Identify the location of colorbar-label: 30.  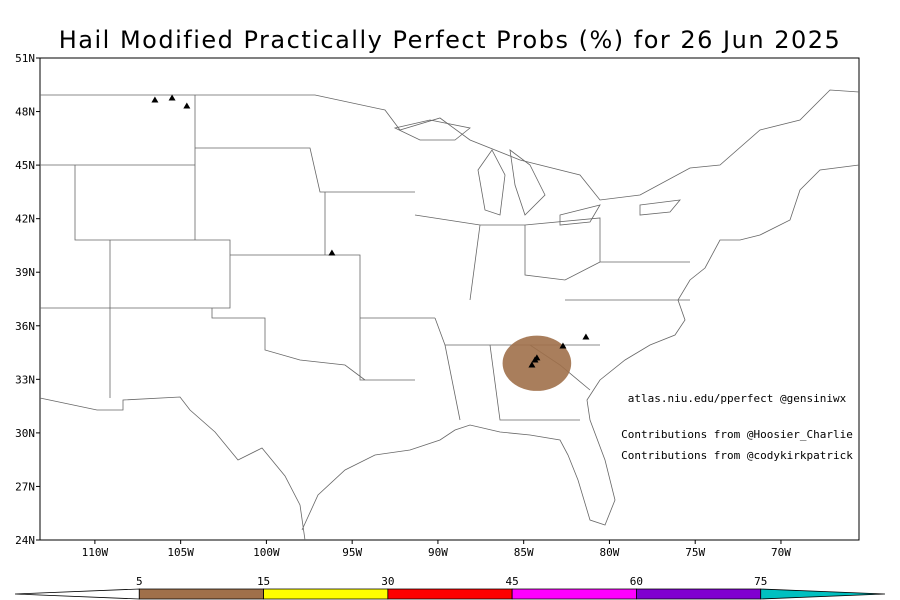
(387, 581).